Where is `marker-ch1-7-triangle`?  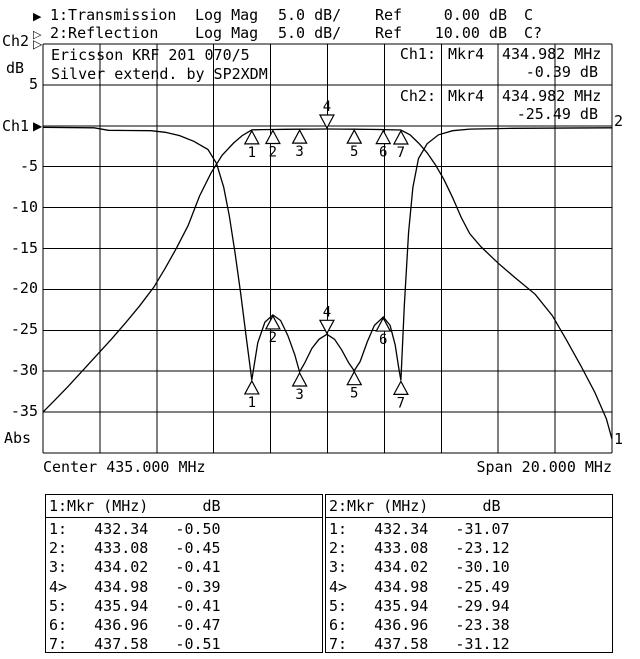
marker-ch1-7-triangle is located at coordinates (400, 137).